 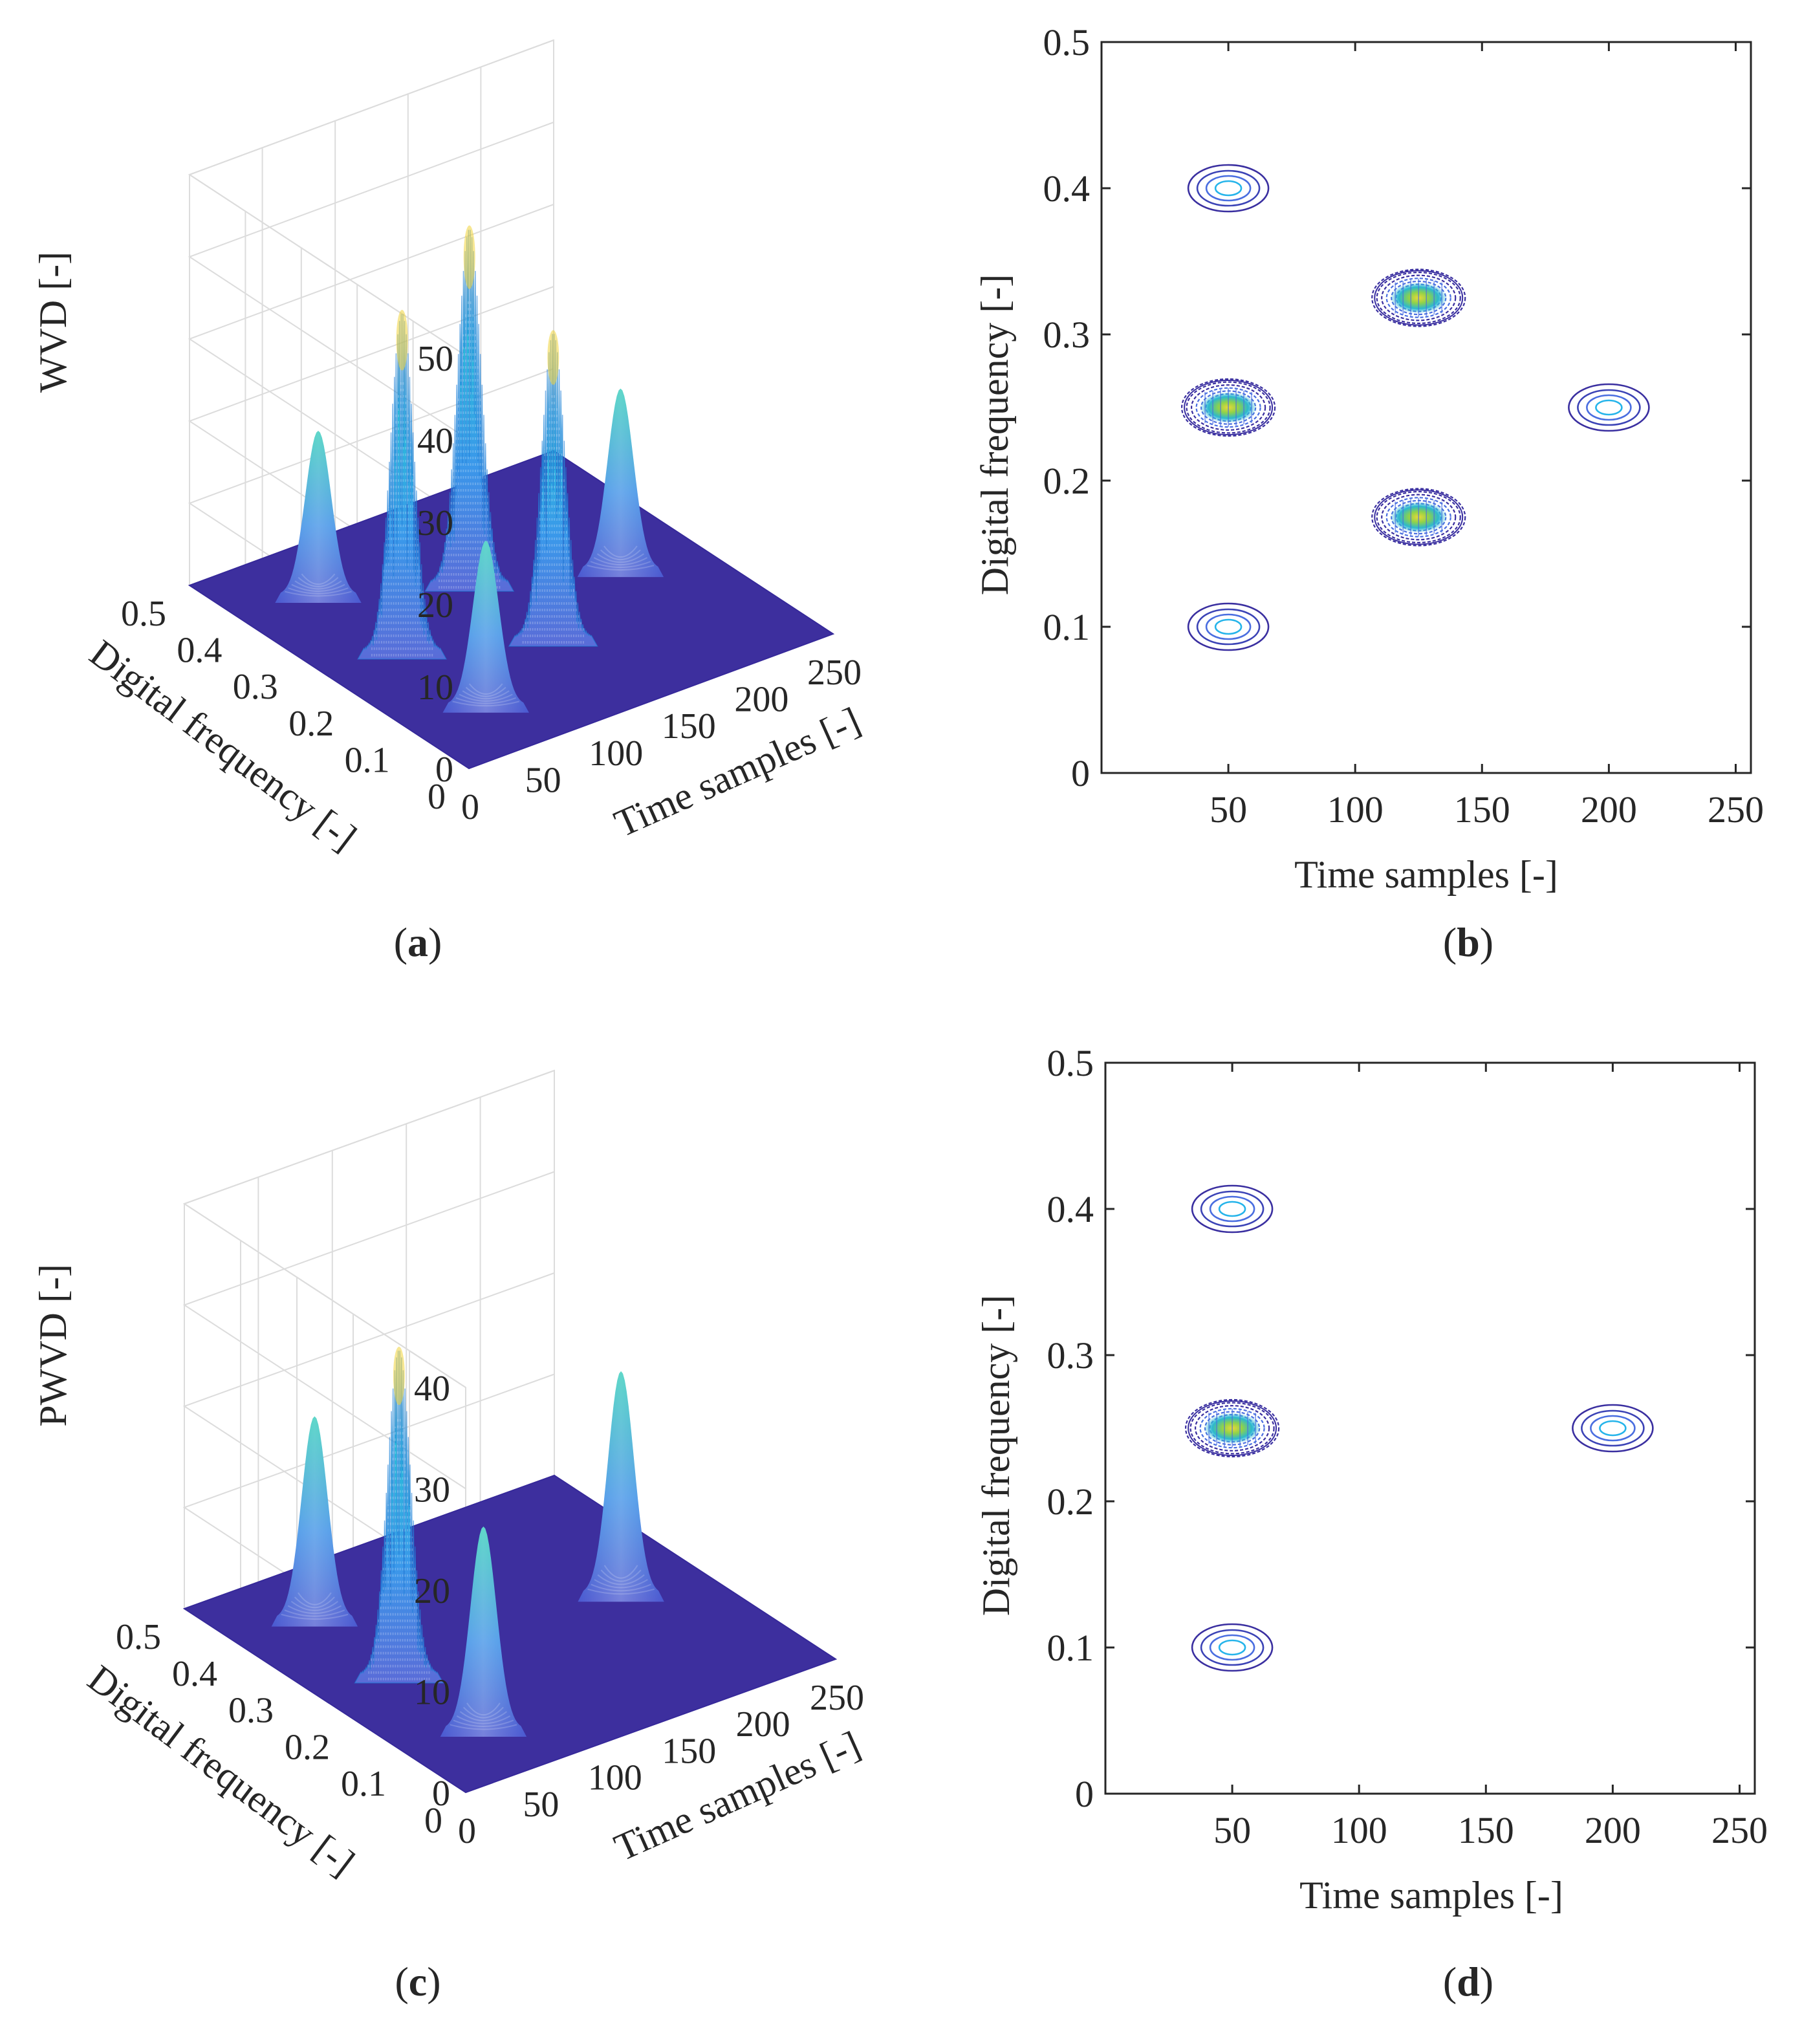 I want to click on panel-c-xlabel: Time samples [-], so click(x=737, y=1796).